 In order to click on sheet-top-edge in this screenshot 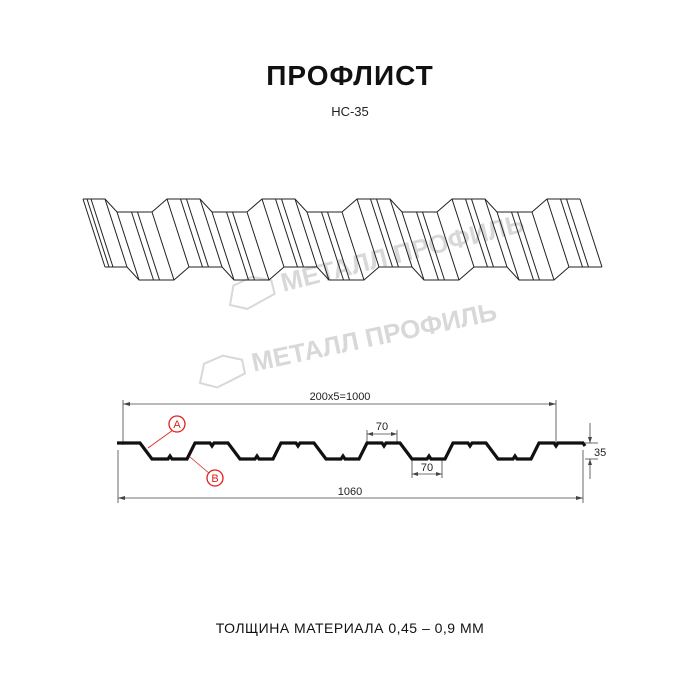, I will do `click(331, 205)`.